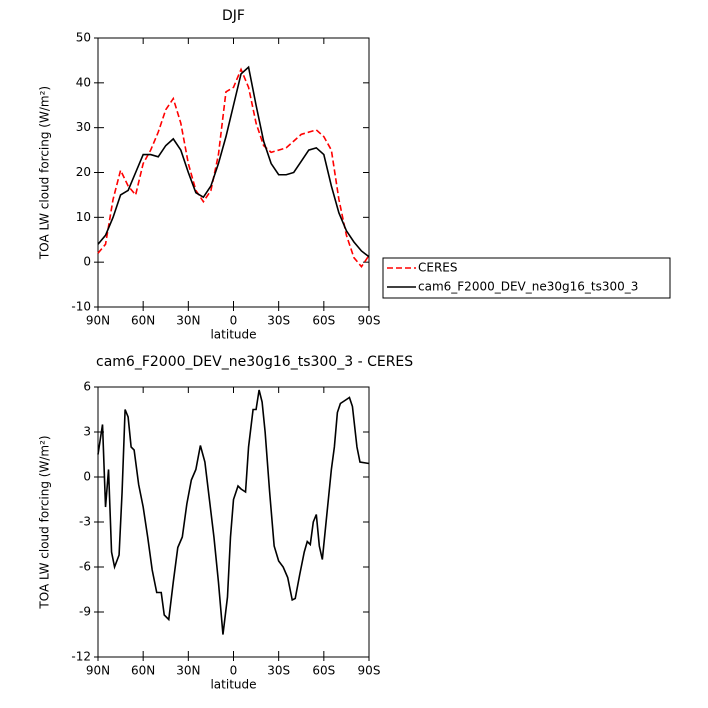  I want to click on y-tick-label: 3, so click(87, 432).